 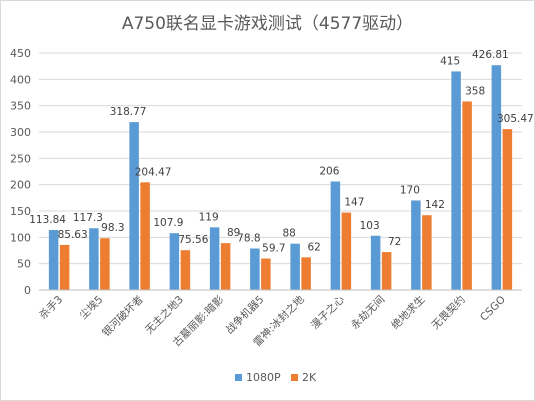 What do you see at coordinates (329, 172) in the screenshot?
I see `data-label: 206` at bounding box center [329, 172].